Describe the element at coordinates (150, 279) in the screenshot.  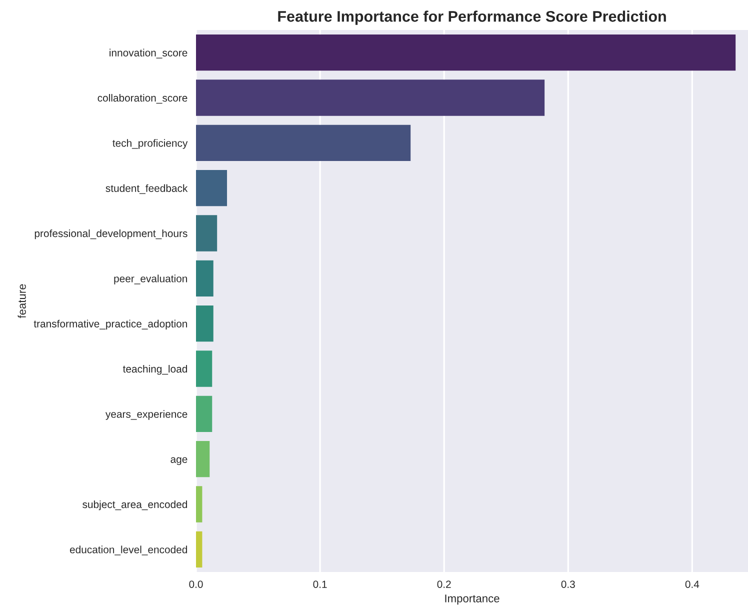
I see `y-tick-label: peer_evaluation` at that location.